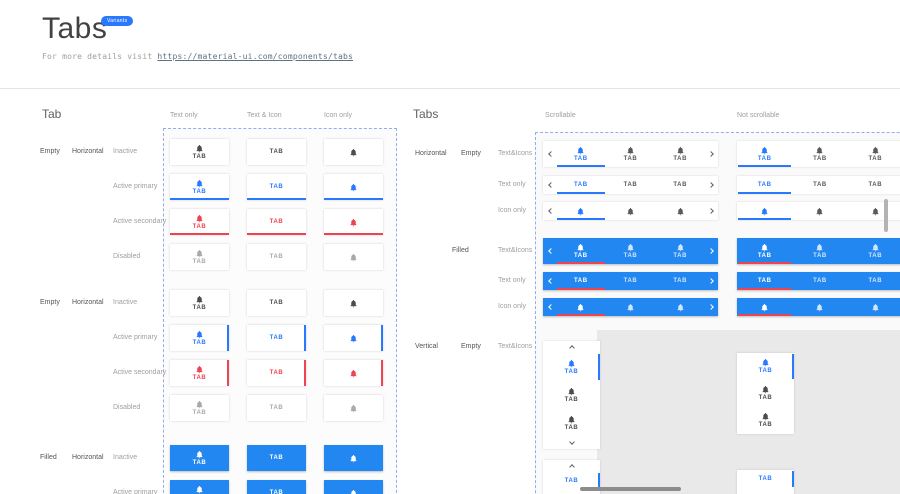 The image size is (900, 494). Describe the element at coordinates (630, 489) in the screenshot. I see `horizontal-scrollbar-thumb` at that location.